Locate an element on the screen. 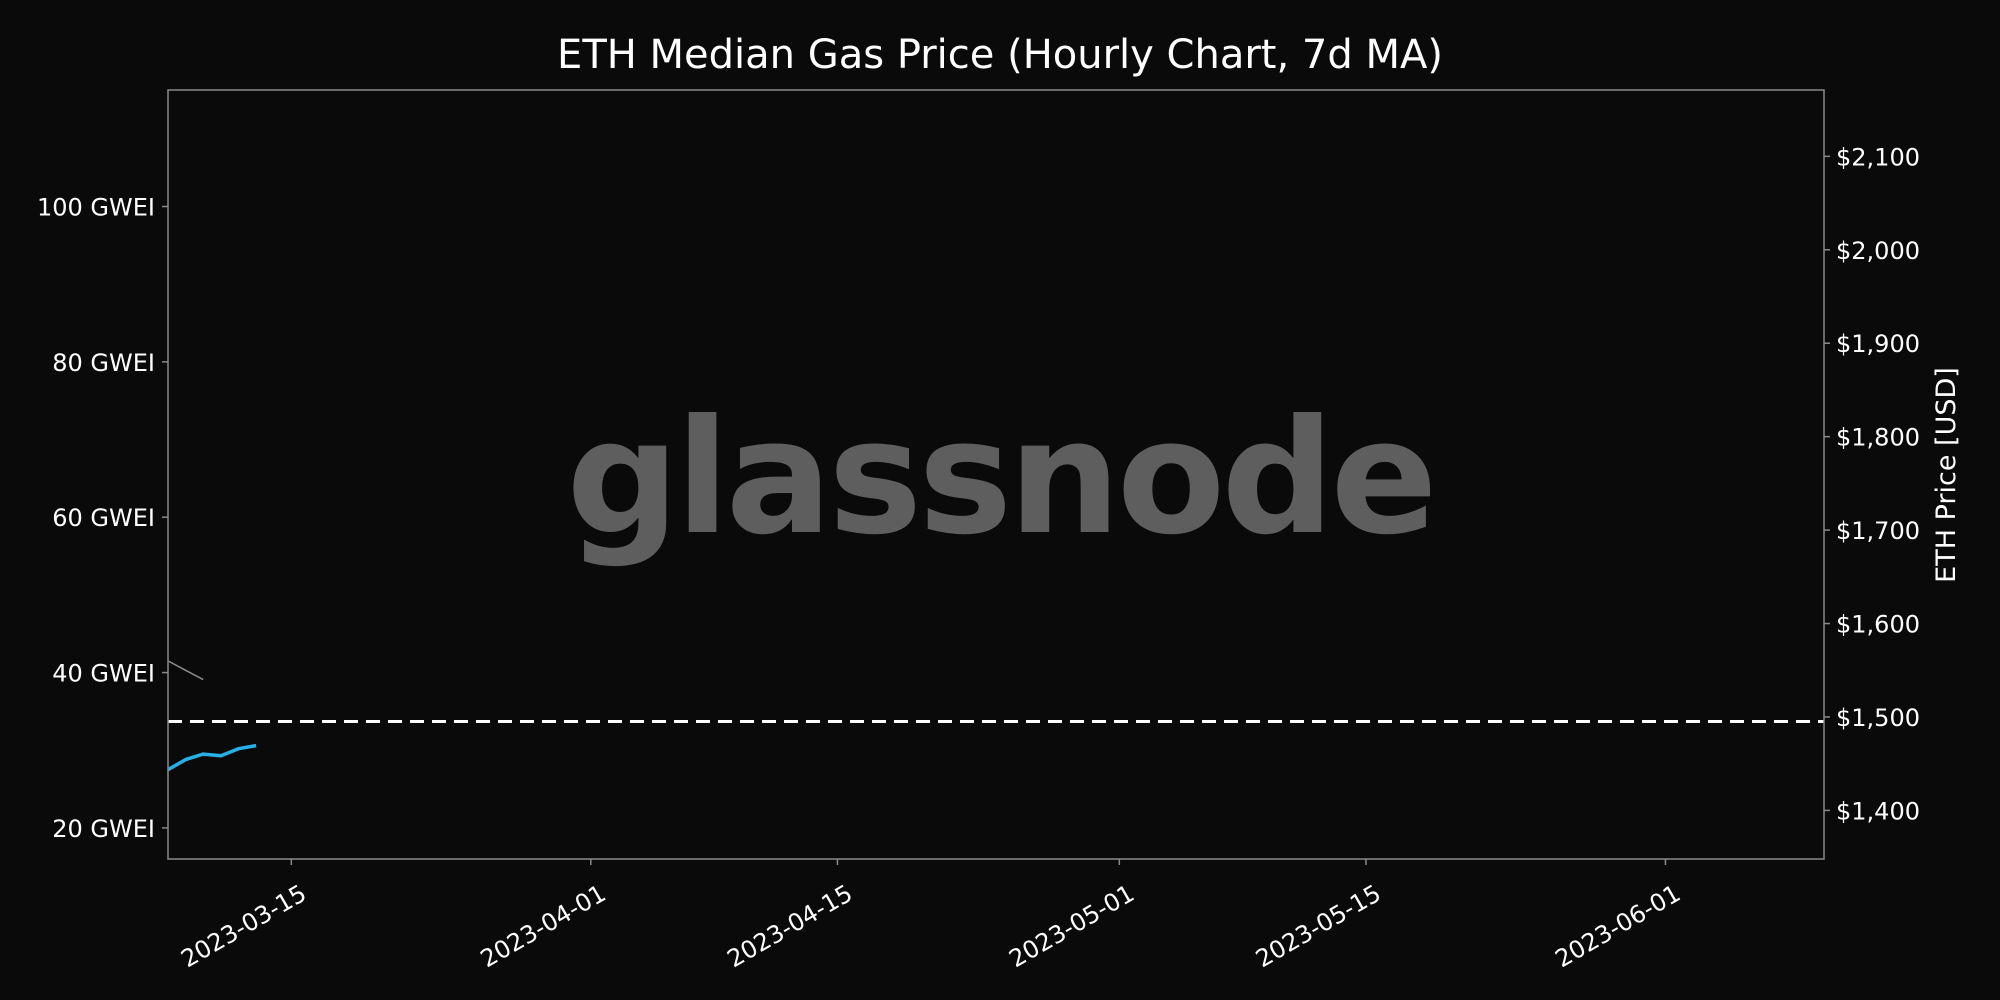 The height and width of the screenshot is (1000, 2000). y-right-tick-label: $1,500 is located at coordinates (1878, 718).